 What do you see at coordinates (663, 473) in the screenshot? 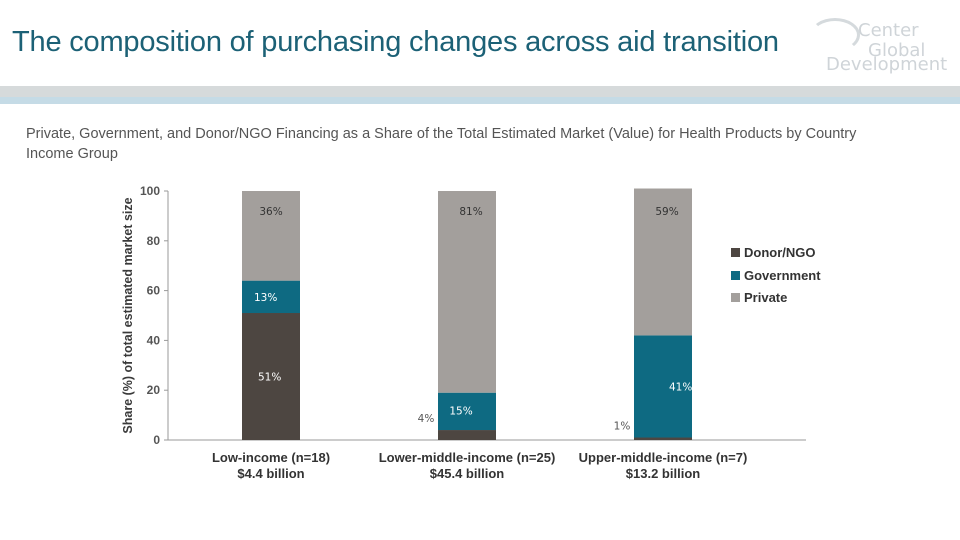
I see `x-category-value: $13.2 billion` at bounding box center [663, 473].